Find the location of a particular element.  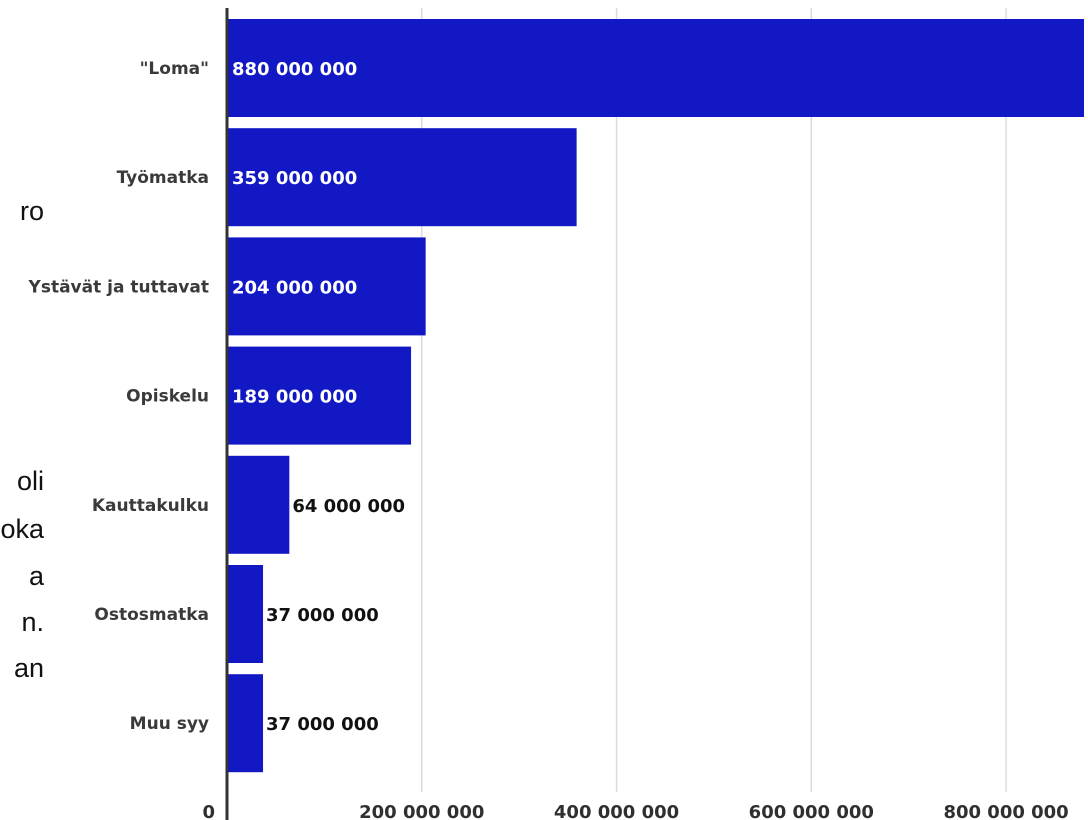

cropped-slide-text: ro oli oka a n. an is located at coordinates (30, 410).